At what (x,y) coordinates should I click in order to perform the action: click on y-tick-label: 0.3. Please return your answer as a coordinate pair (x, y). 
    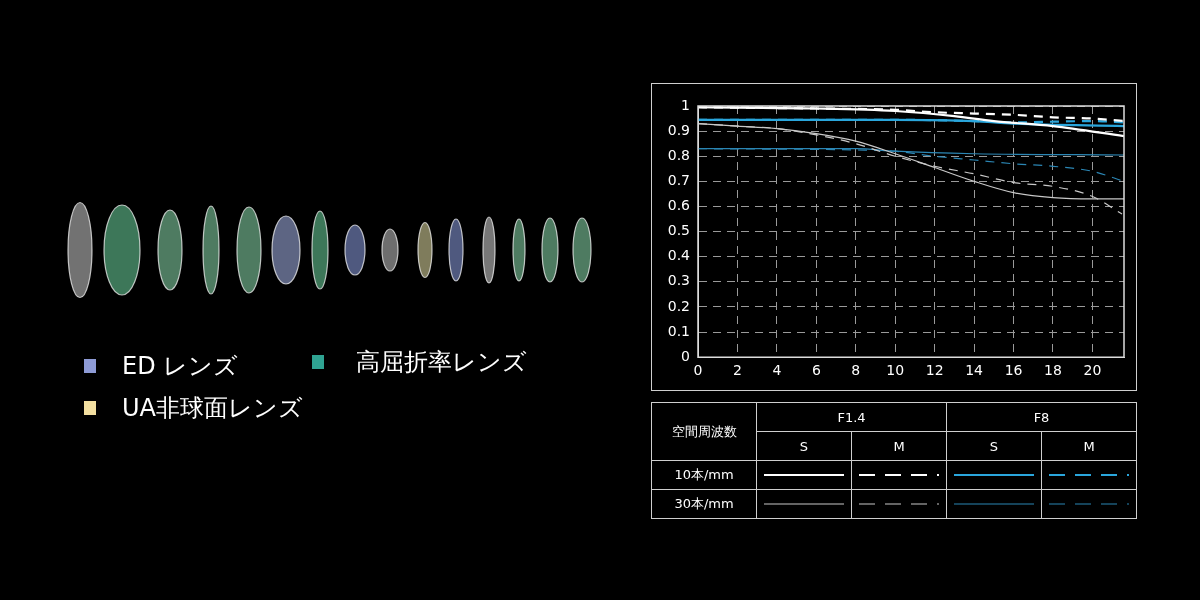
    Looking at the image, I should click on (678, 280).